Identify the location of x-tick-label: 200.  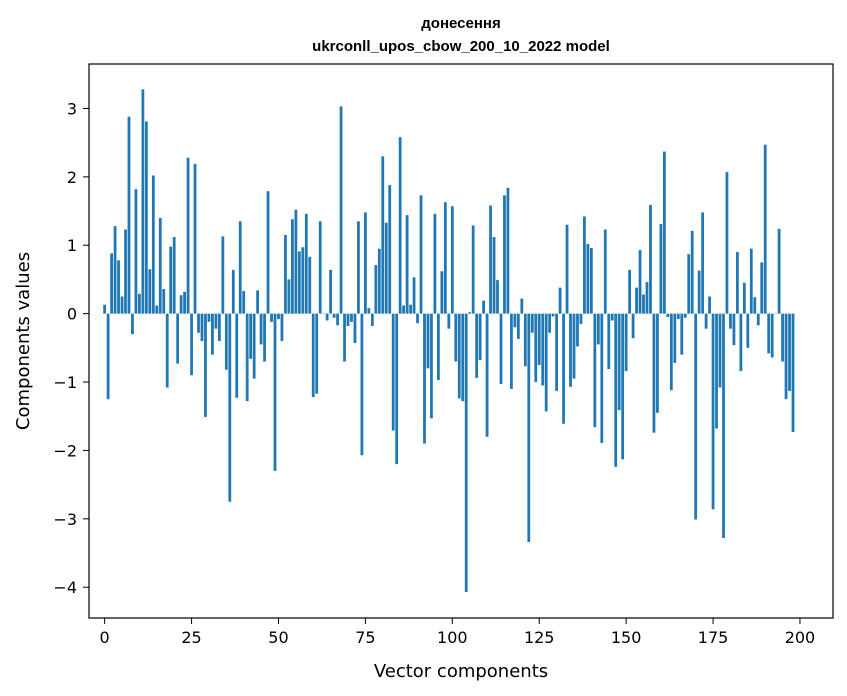
(800, 637).